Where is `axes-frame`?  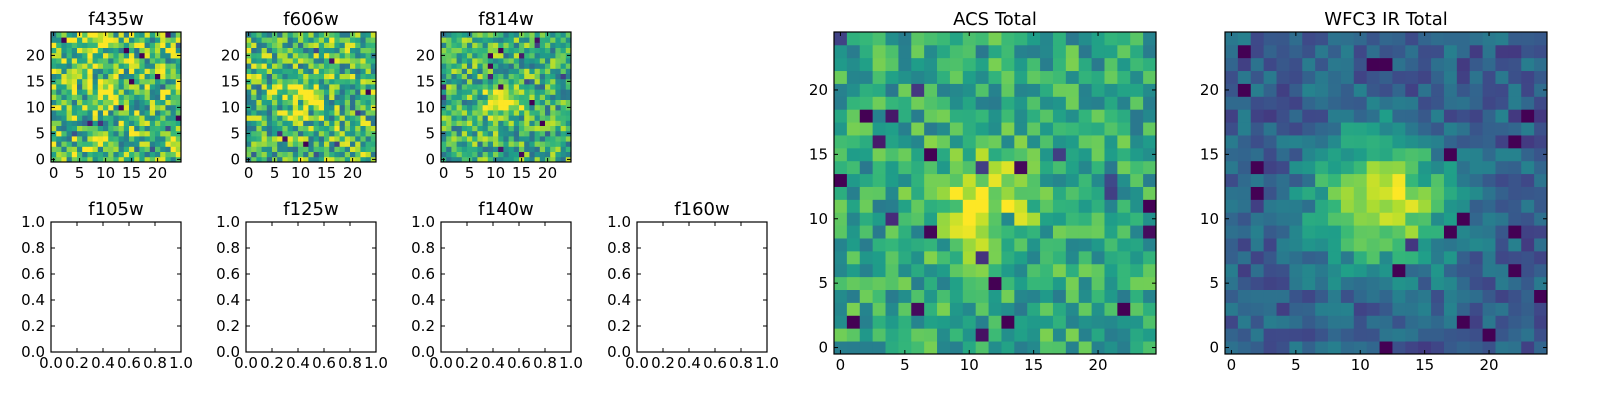
axes-frame is located at coordinates (116, 97).